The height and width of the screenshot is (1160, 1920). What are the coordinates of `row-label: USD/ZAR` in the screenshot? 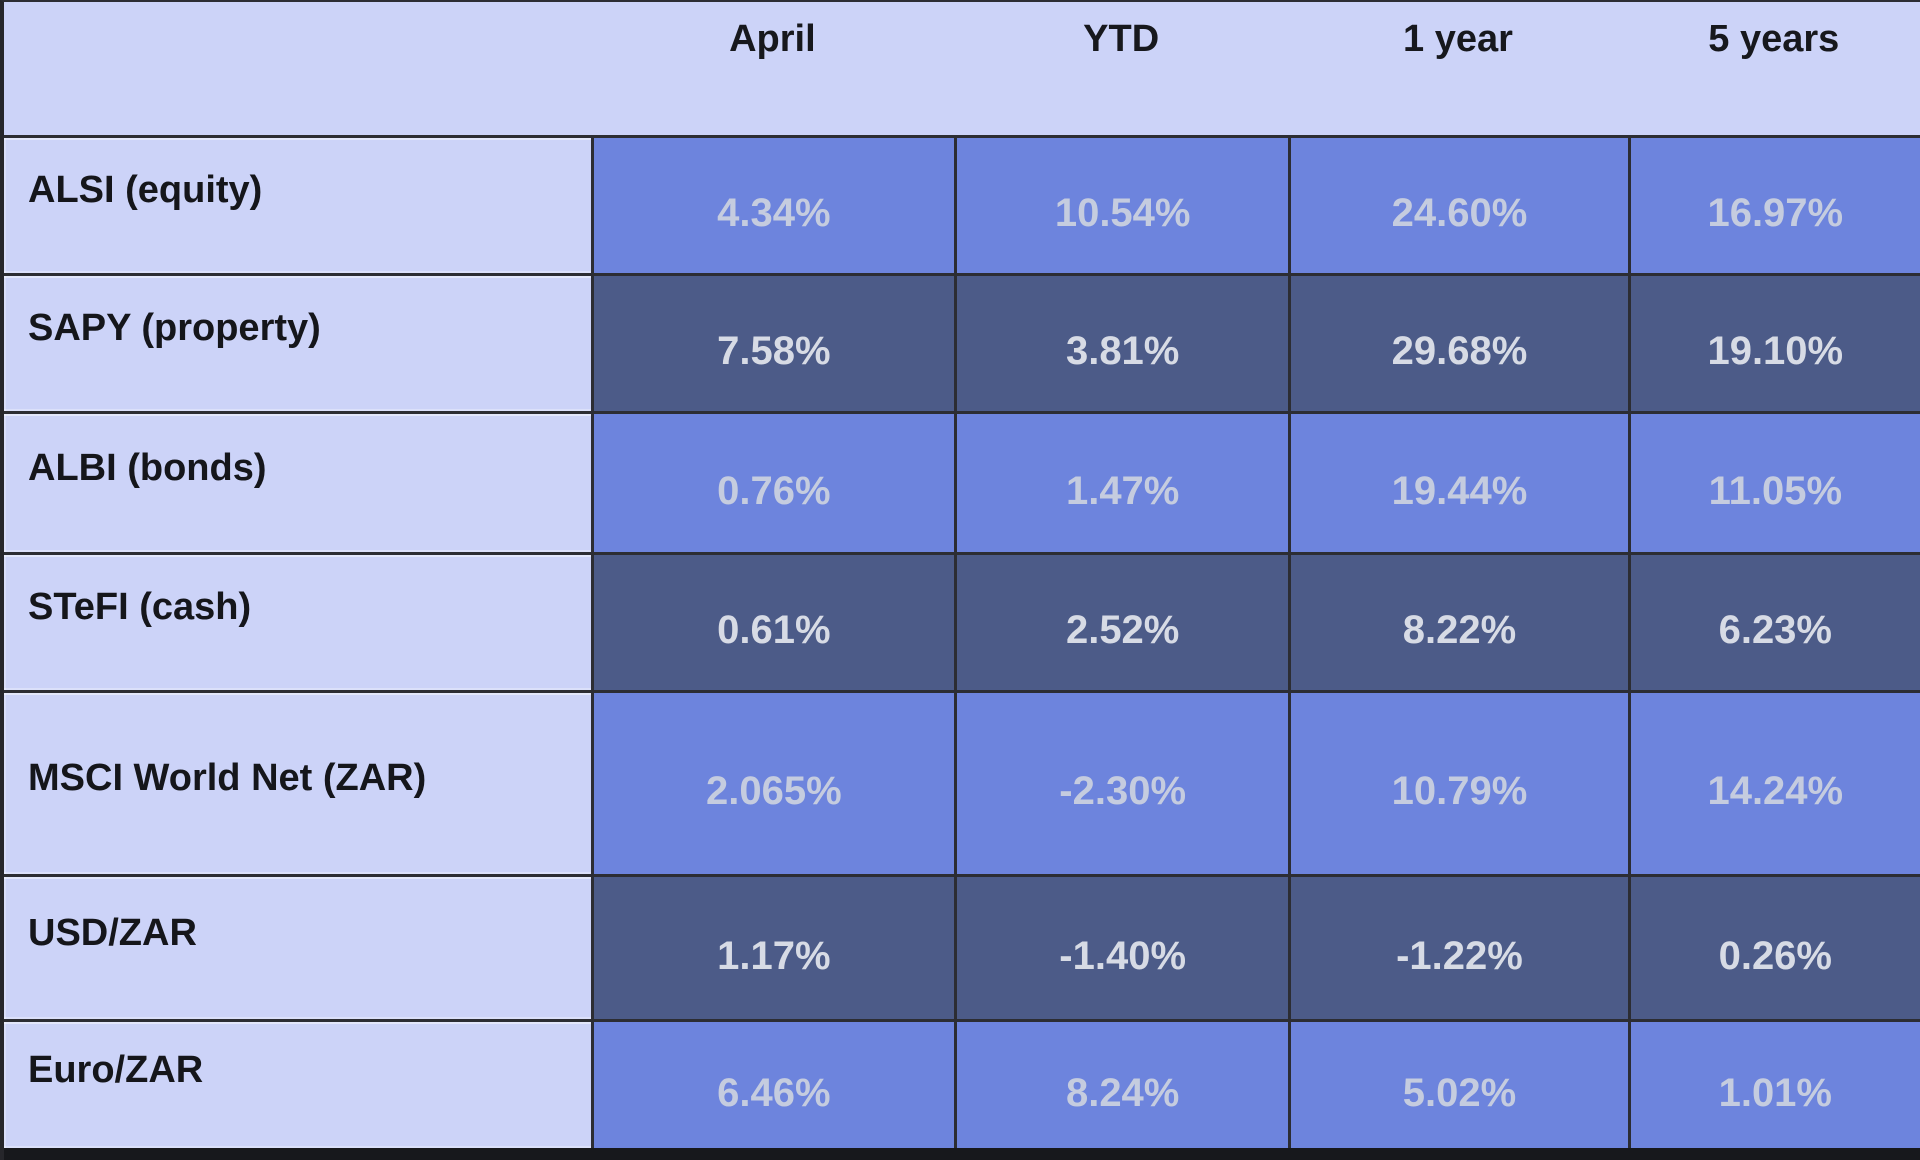 It's located at (297, 948).